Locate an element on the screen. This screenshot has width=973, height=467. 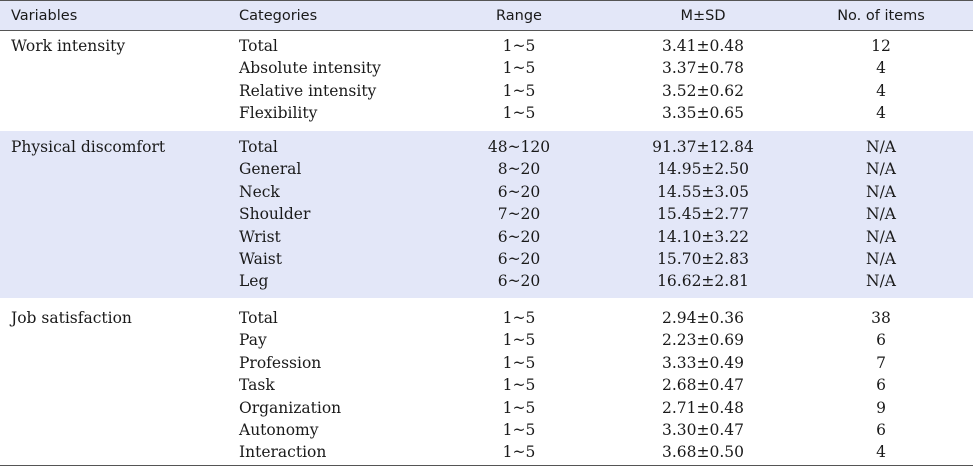
category-cell: General is located at coordinates (270, 169).